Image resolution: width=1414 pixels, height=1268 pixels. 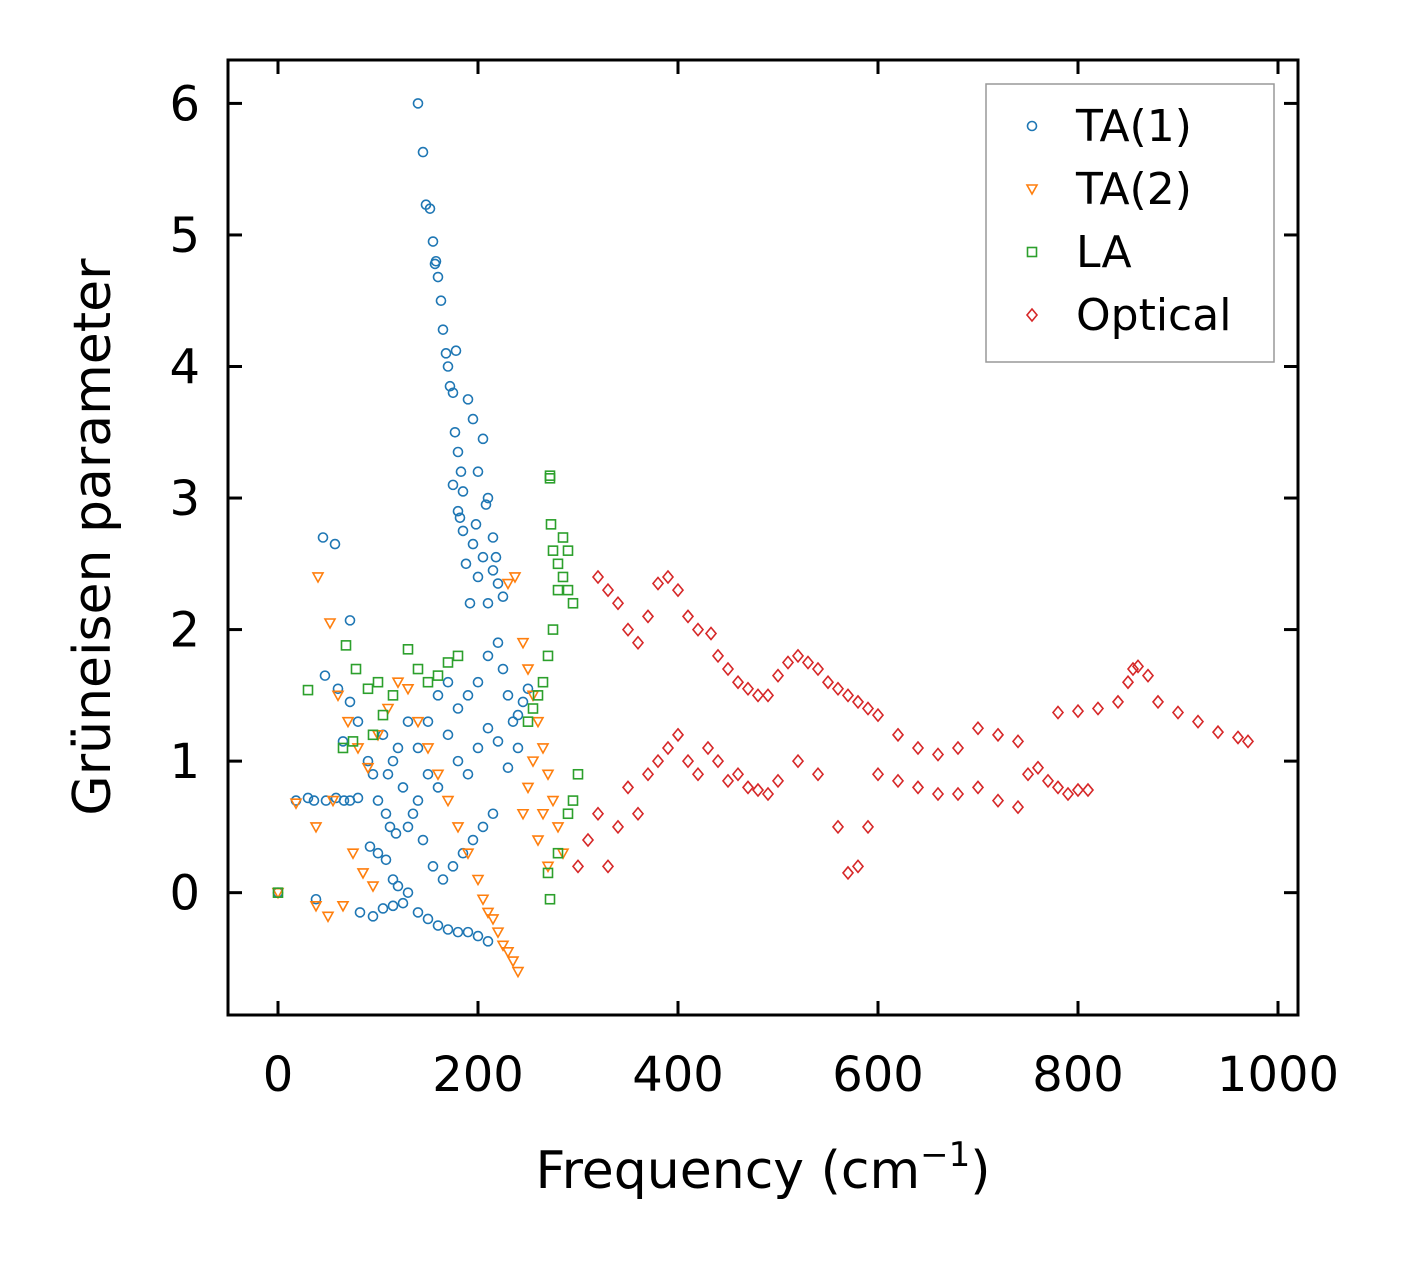 I want to click on y-tick-label: 1, so click(x=184, y=762).